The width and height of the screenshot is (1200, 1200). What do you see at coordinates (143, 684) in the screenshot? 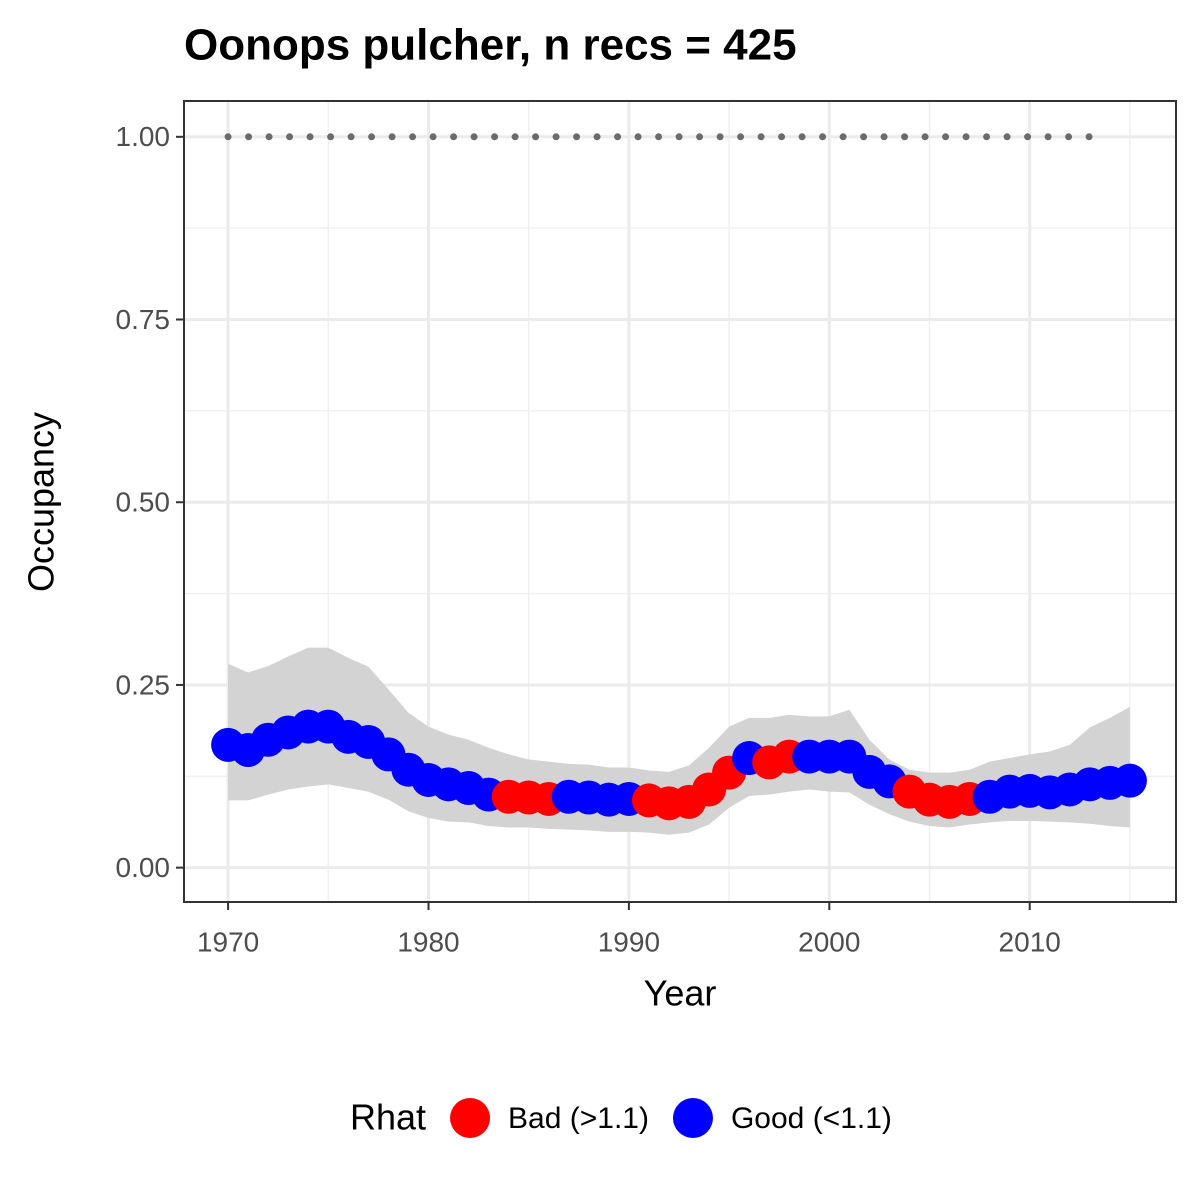
I see `y-tick-label: 0.25` at bounding box center [143, 684].